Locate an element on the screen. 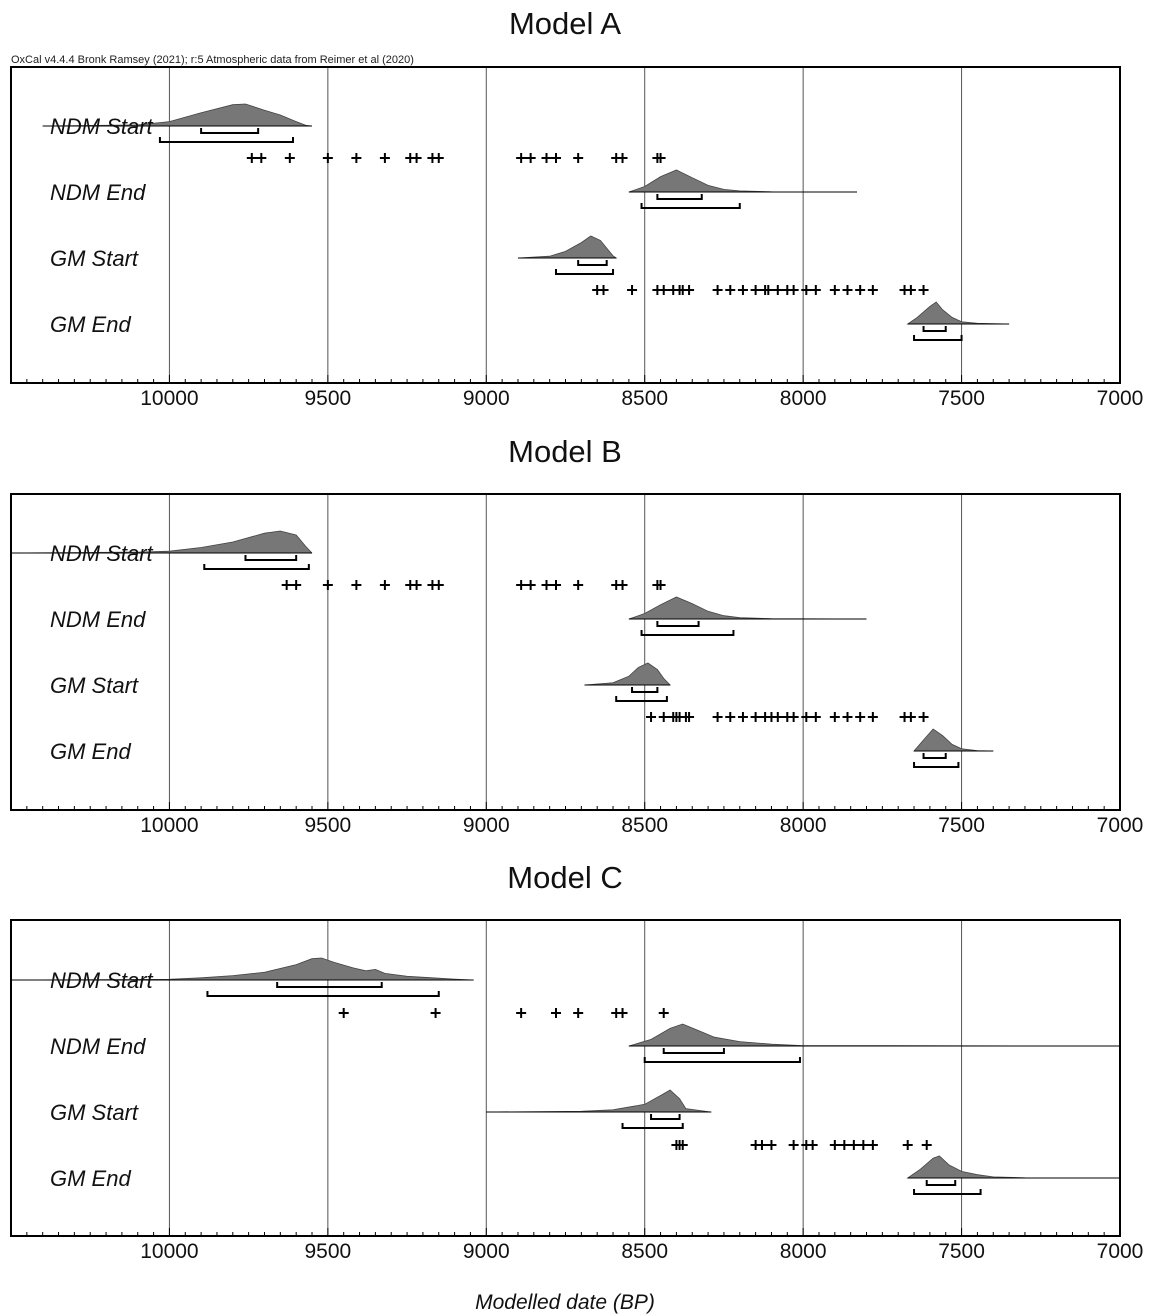 The width and height of the screenshot is (1155, 1315). row-label: NDM End is located at coordinates (98, 1046).